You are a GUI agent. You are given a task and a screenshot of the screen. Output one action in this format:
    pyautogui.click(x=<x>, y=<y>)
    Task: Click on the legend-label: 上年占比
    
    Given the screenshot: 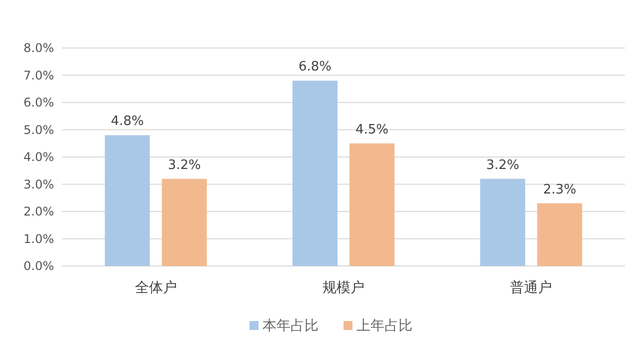 What is the action you would take?
    pyautogui.click(x=384, y=326)
    